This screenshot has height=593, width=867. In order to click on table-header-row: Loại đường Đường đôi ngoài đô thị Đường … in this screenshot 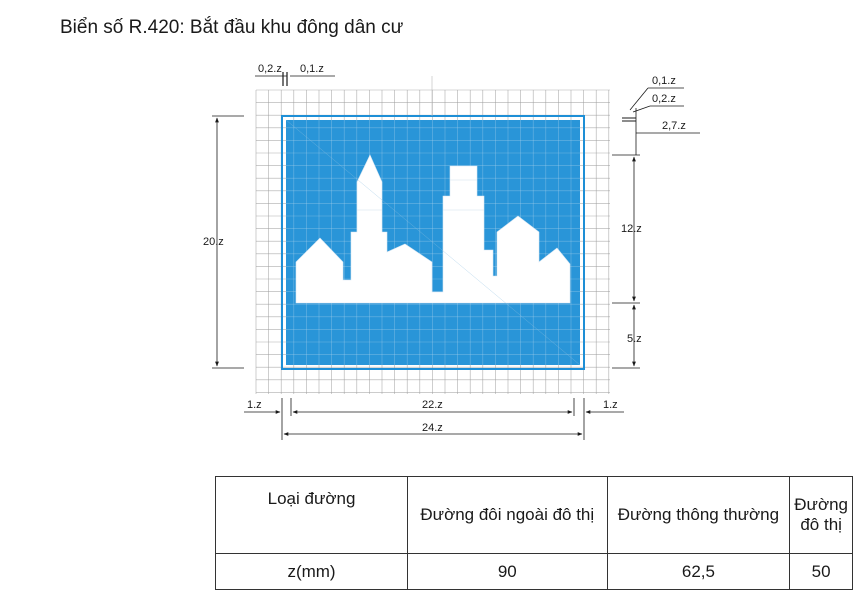, I will do `click(533, 515)`.